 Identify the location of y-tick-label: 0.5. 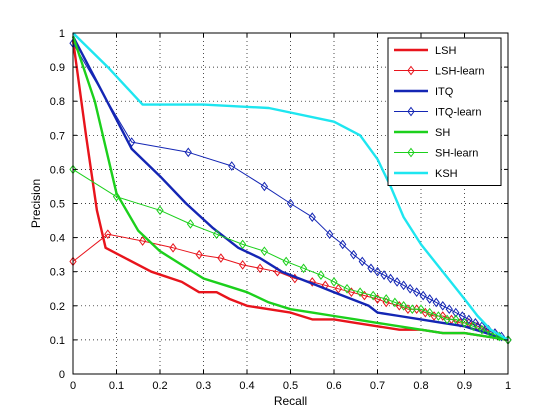
(57, 205).